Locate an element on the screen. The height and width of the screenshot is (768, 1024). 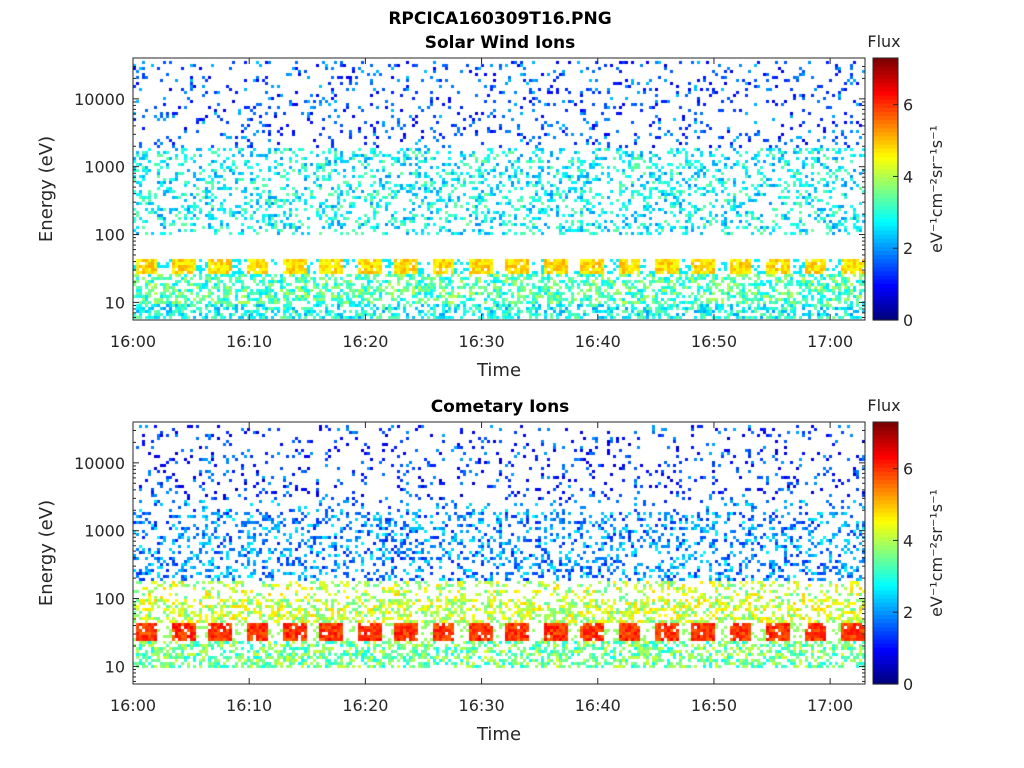
cometary-colorbar-title: Flux is located at coordinates (883, 405).